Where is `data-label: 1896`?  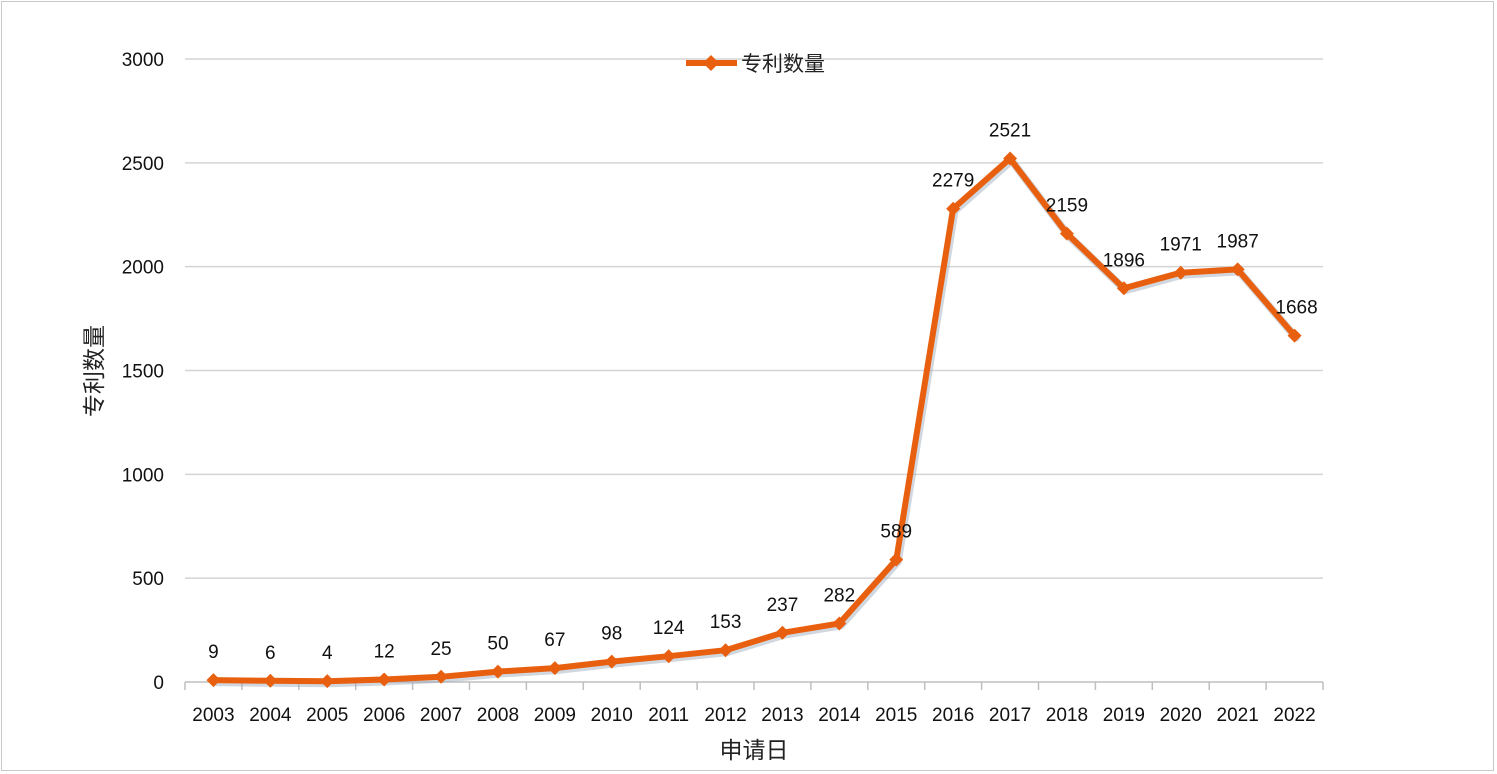 data-label: 1896 is located at coordinates (1124, 260).